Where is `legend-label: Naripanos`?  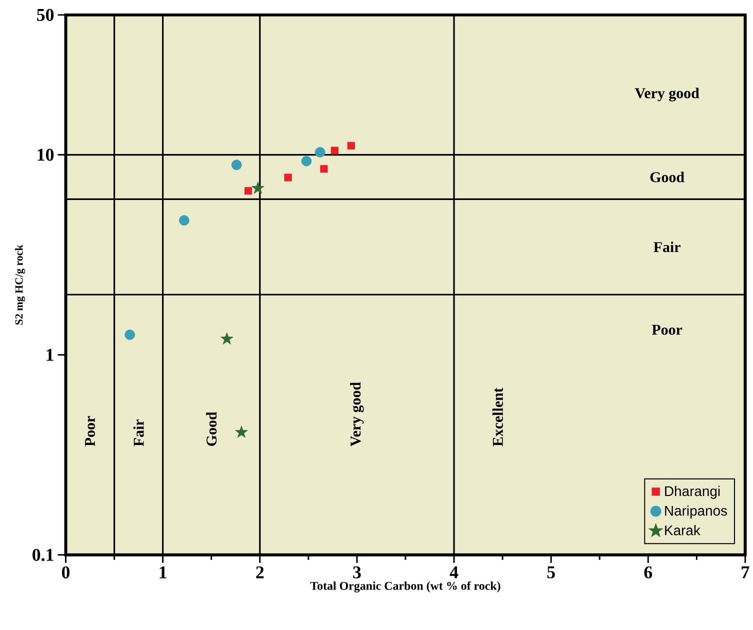 legend-label: Naripanos is located at coordinates (696, 512).